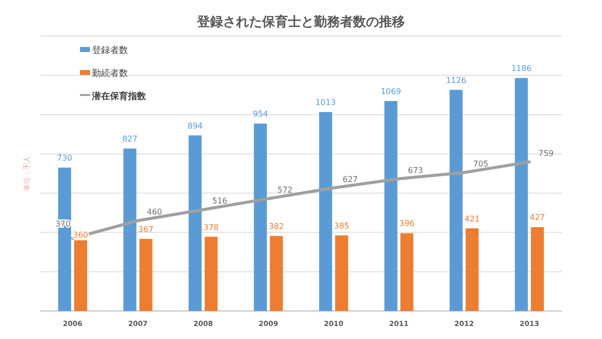  What do you see at coordinates (195, 125) in the screenshot?
I see `data-label: 894` at bounding box center [195, 125].